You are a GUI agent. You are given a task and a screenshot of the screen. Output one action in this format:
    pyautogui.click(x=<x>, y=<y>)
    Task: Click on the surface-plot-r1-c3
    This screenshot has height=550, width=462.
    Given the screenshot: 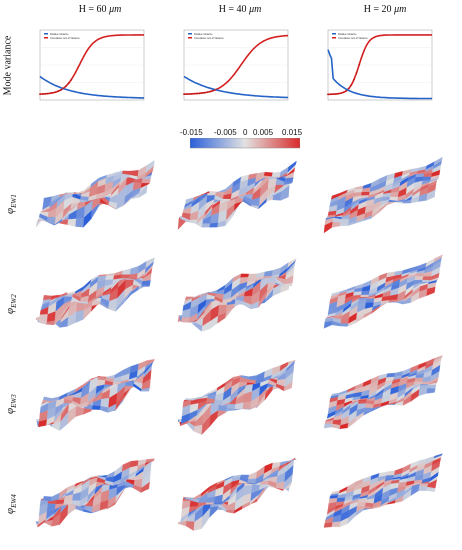 What is the action you would take?
    pyautogui.click(x=383, y=195)
    